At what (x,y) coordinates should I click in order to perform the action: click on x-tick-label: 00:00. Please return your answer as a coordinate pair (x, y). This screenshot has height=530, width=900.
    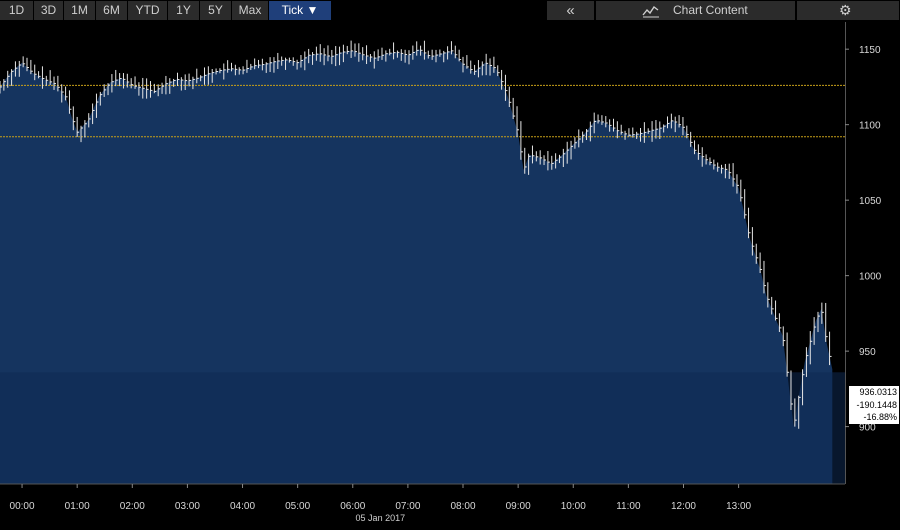
    Looking at the image, I should click on (22, 506).